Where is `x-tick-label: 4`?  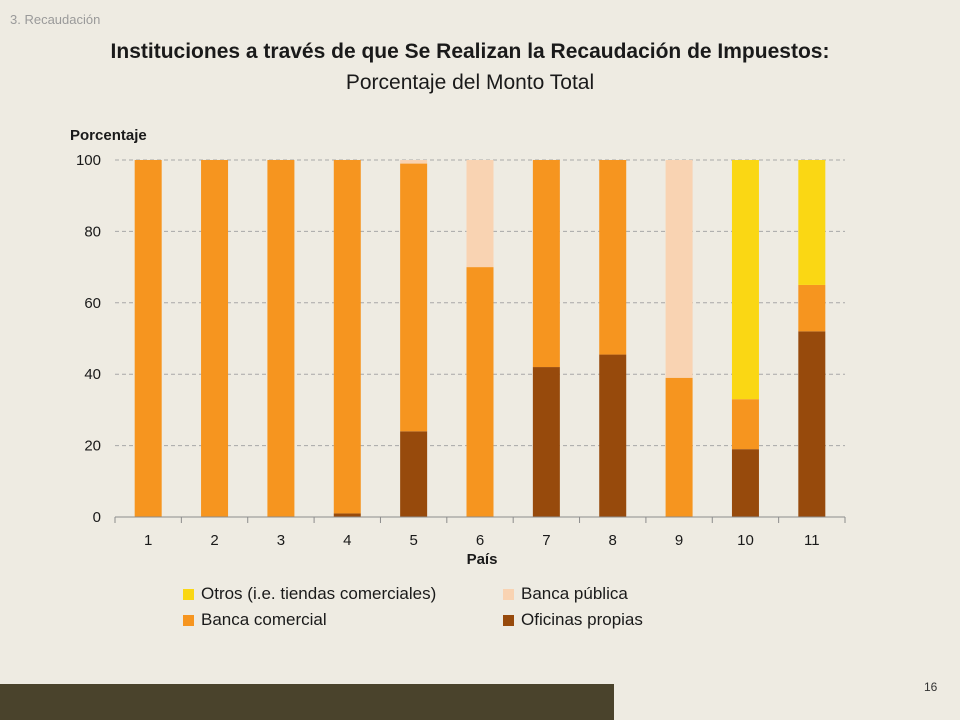 x-tick-label: 4 is located at coordinates (347, 540).